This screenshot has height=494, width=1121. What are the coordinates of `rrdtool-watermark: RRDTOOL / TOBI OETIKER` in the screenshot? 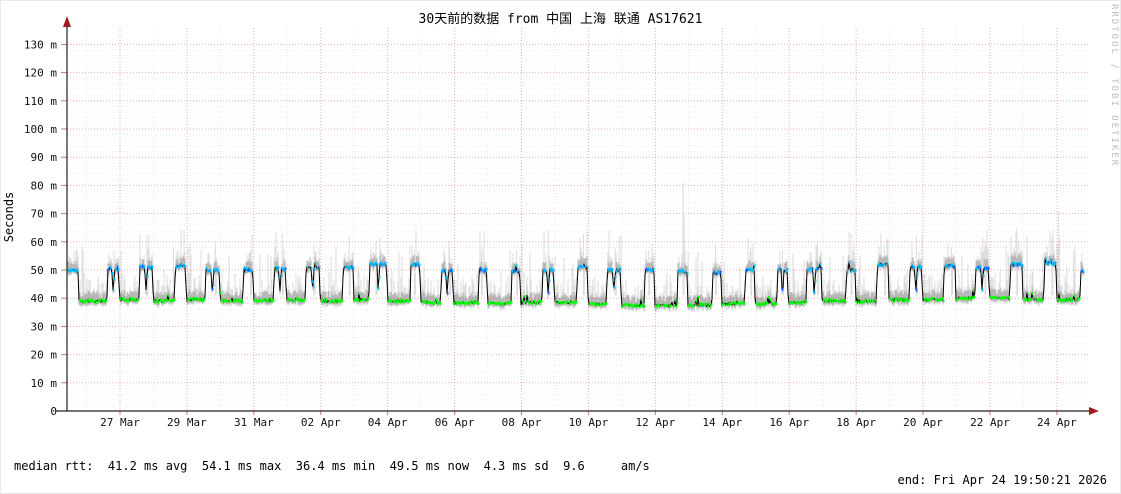 It's located at (1114, 86).